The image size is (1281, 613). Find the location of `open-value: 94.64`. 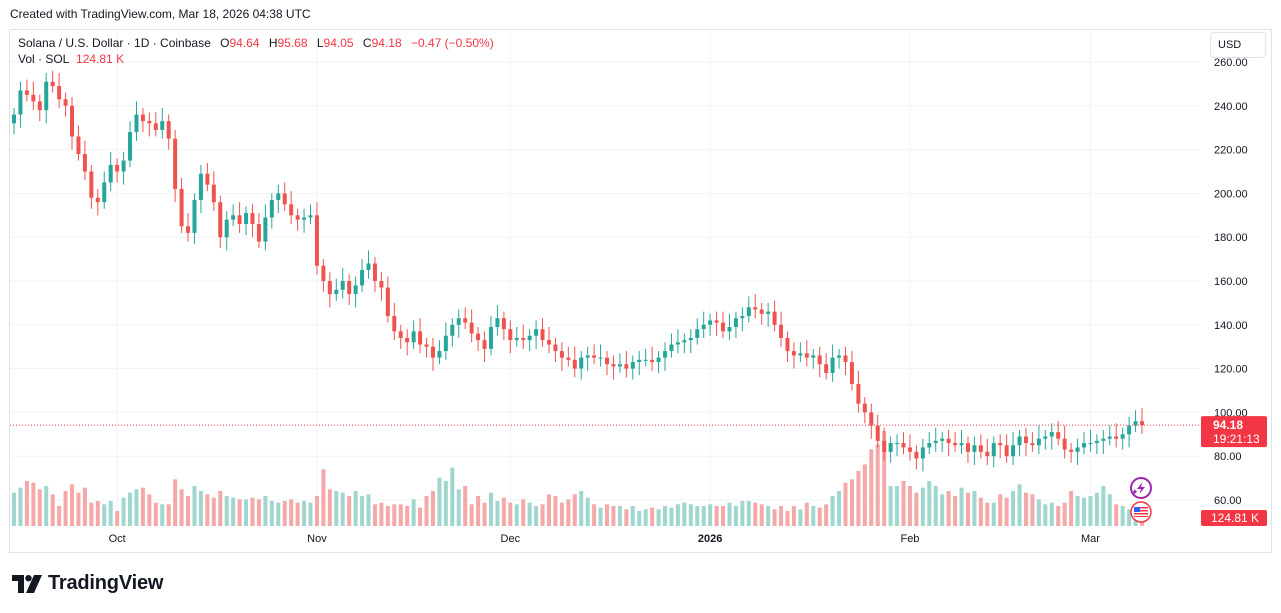

open-value: 94.64 is located at coordinates (244, 43).